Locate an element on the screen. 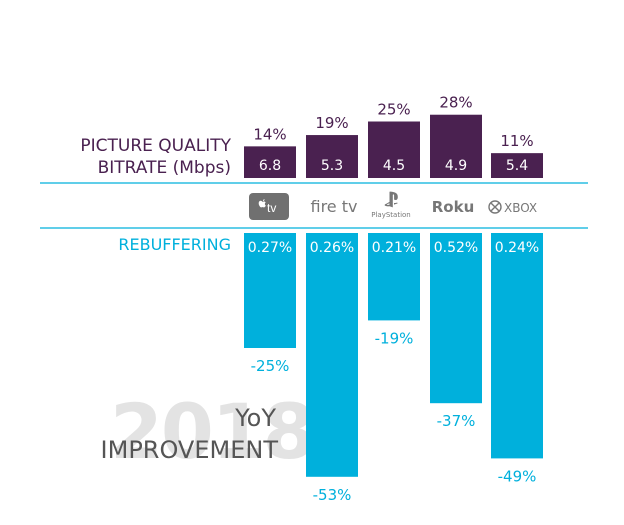  rebuffering-yoy-label-fire-tv: -53% is located at coordinates (332, 495).